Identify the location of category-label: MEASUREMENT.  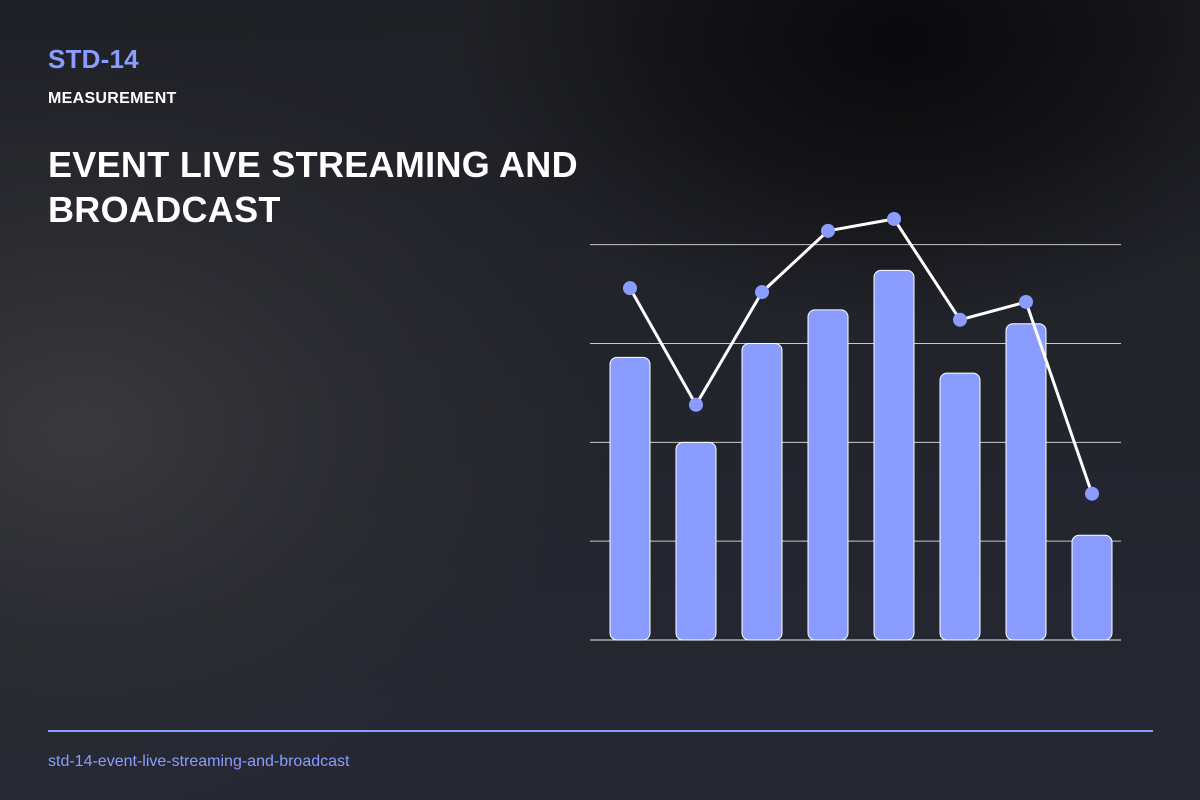
(112, 98).